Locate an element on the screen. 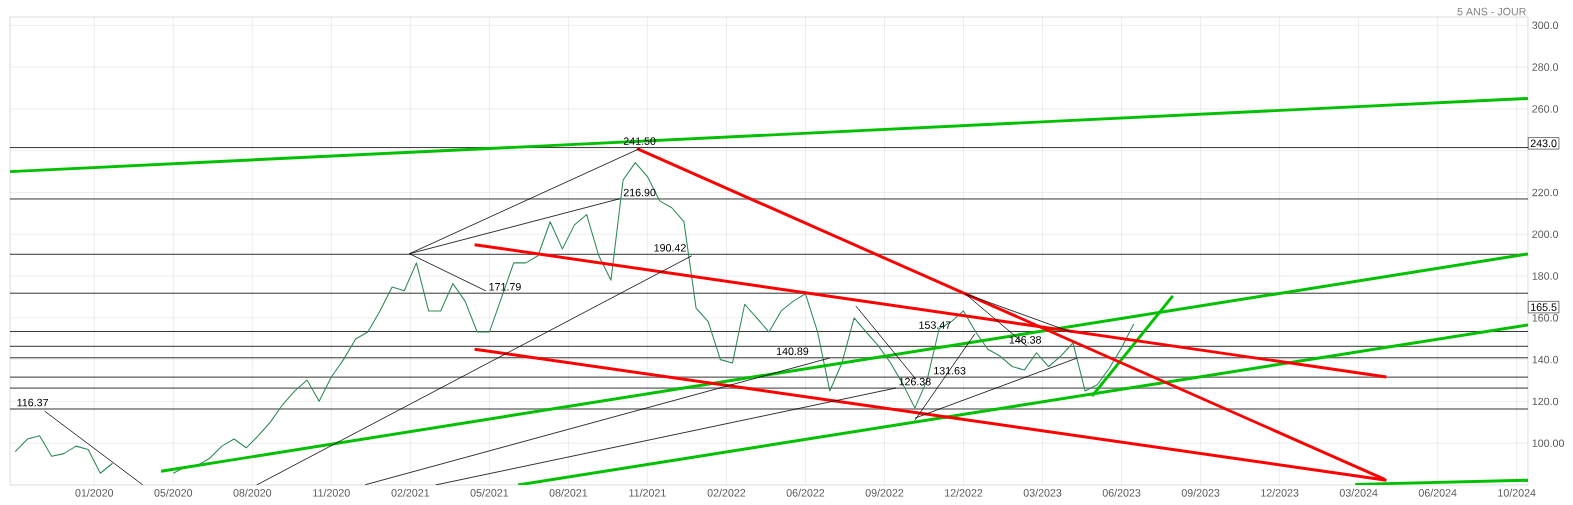 Image resolution: width=1573 pixels, height=505 pixels. y-tick-label: 120.0 is located at coordinates (1545, 401).